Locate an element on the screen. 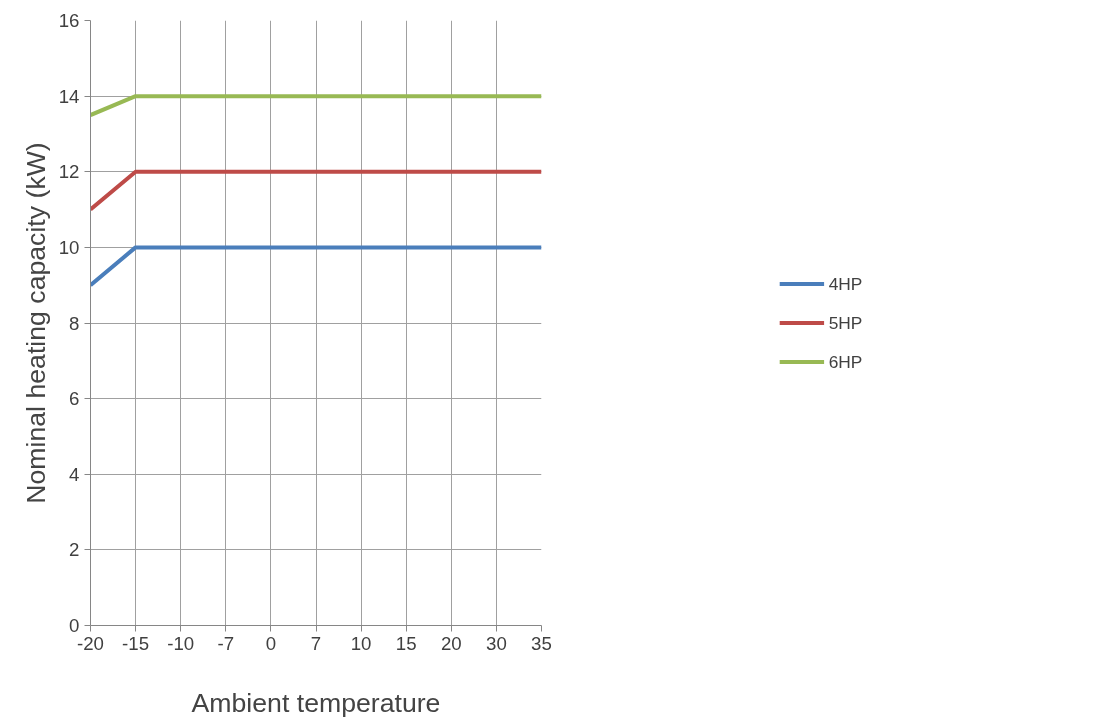  x-tick-label: 0 is located at coordinates (271, 643).